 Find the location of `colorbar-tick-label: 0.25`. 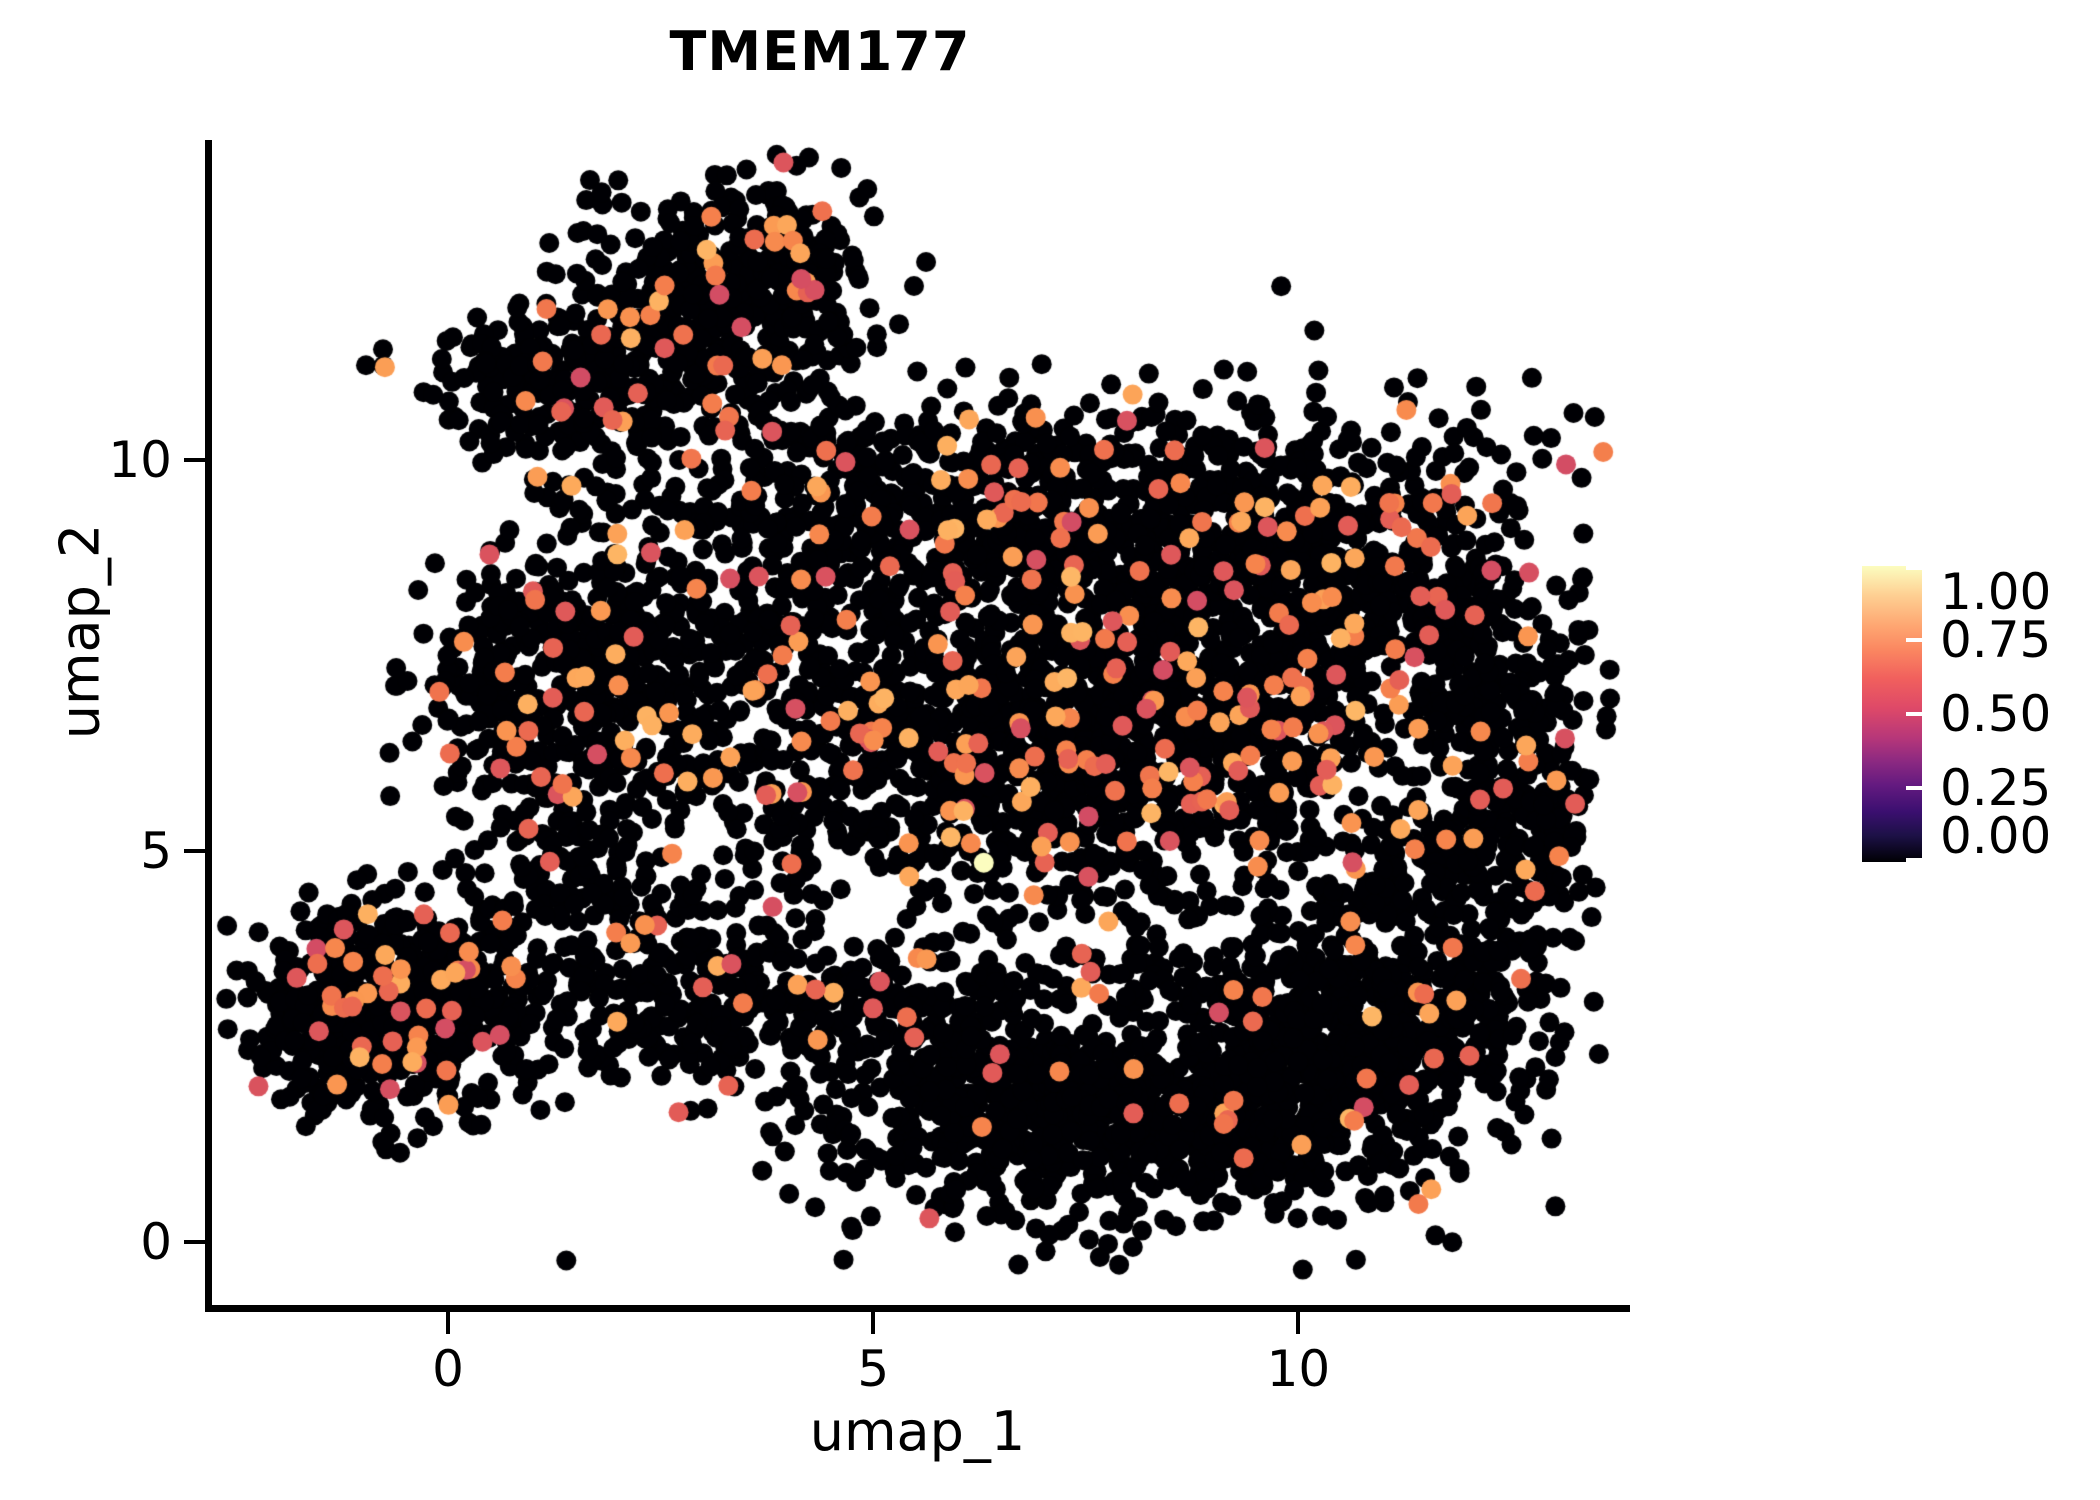

colorbar-tick-label: 0.25 is located at coordinates (1996, 788).